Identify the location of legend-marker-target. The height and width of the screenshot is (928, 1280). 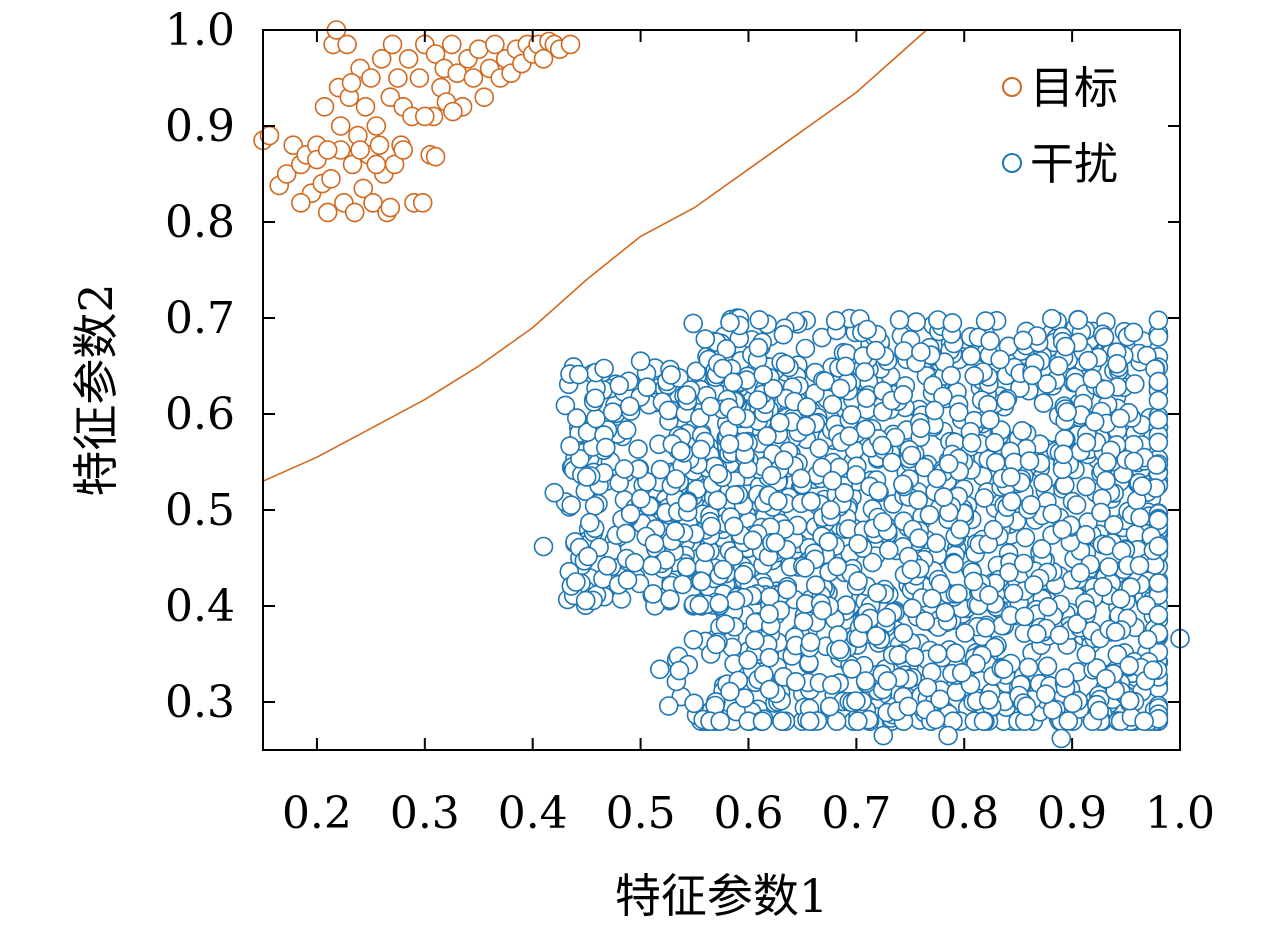
(1012, 87).